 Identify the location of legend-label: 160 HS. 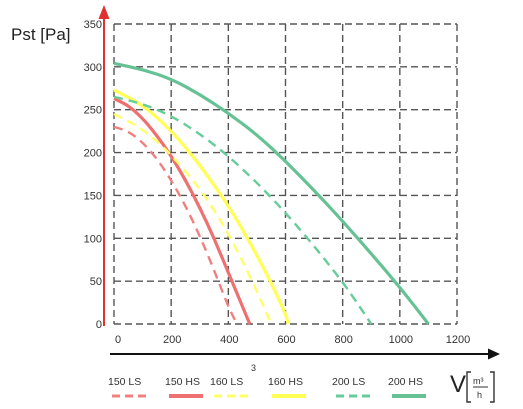
(285, 382).